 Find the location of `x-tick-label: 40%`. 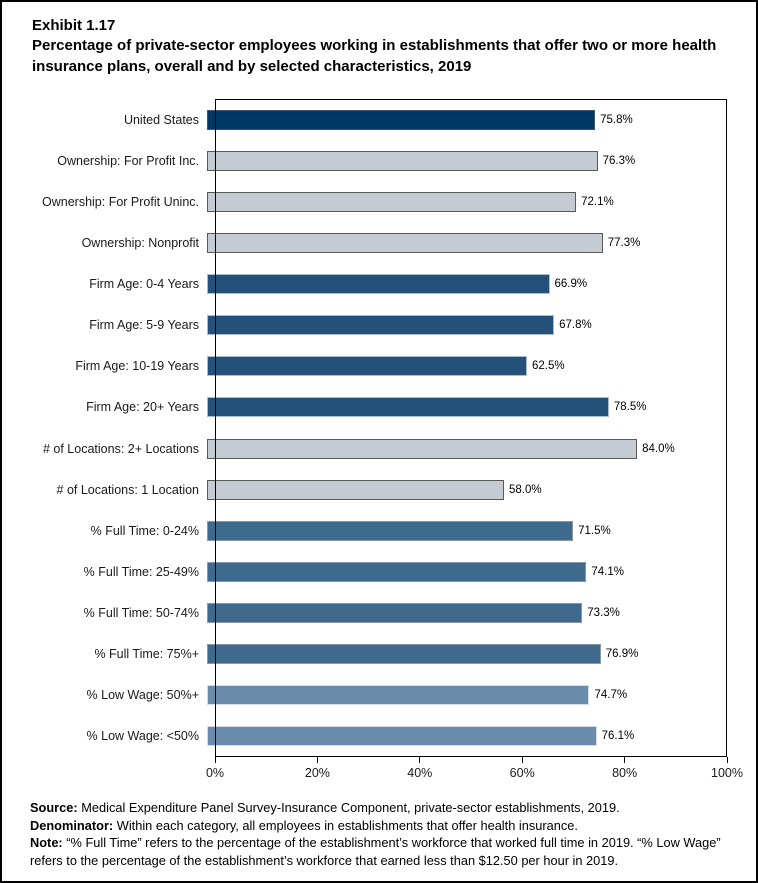

x-tick-label: 40% is located at coordinates (420, 773).